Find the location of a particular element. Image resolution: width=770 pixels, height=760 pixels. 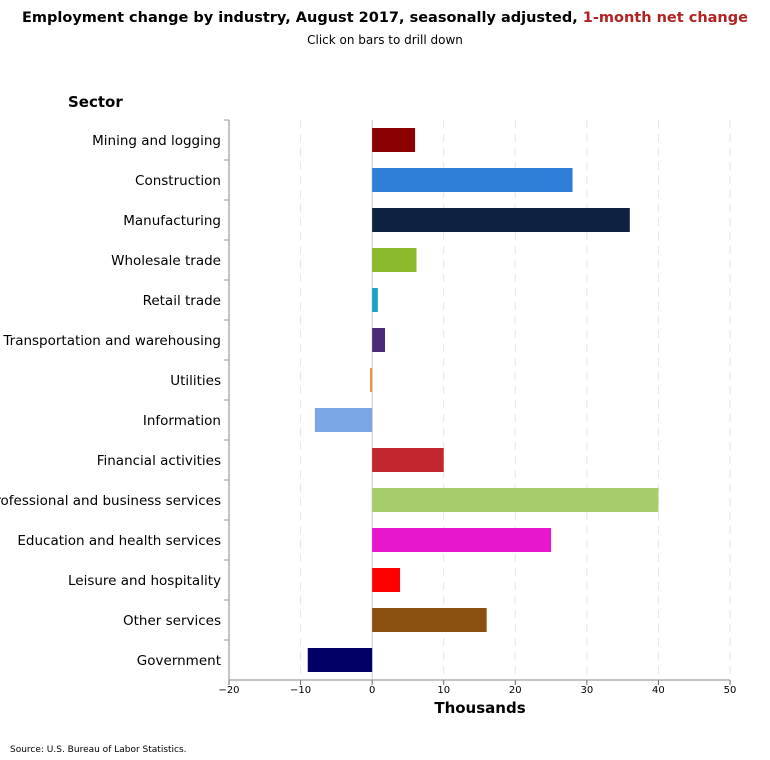

x-axis-title: Thousands is located at coordinates (479, 708).